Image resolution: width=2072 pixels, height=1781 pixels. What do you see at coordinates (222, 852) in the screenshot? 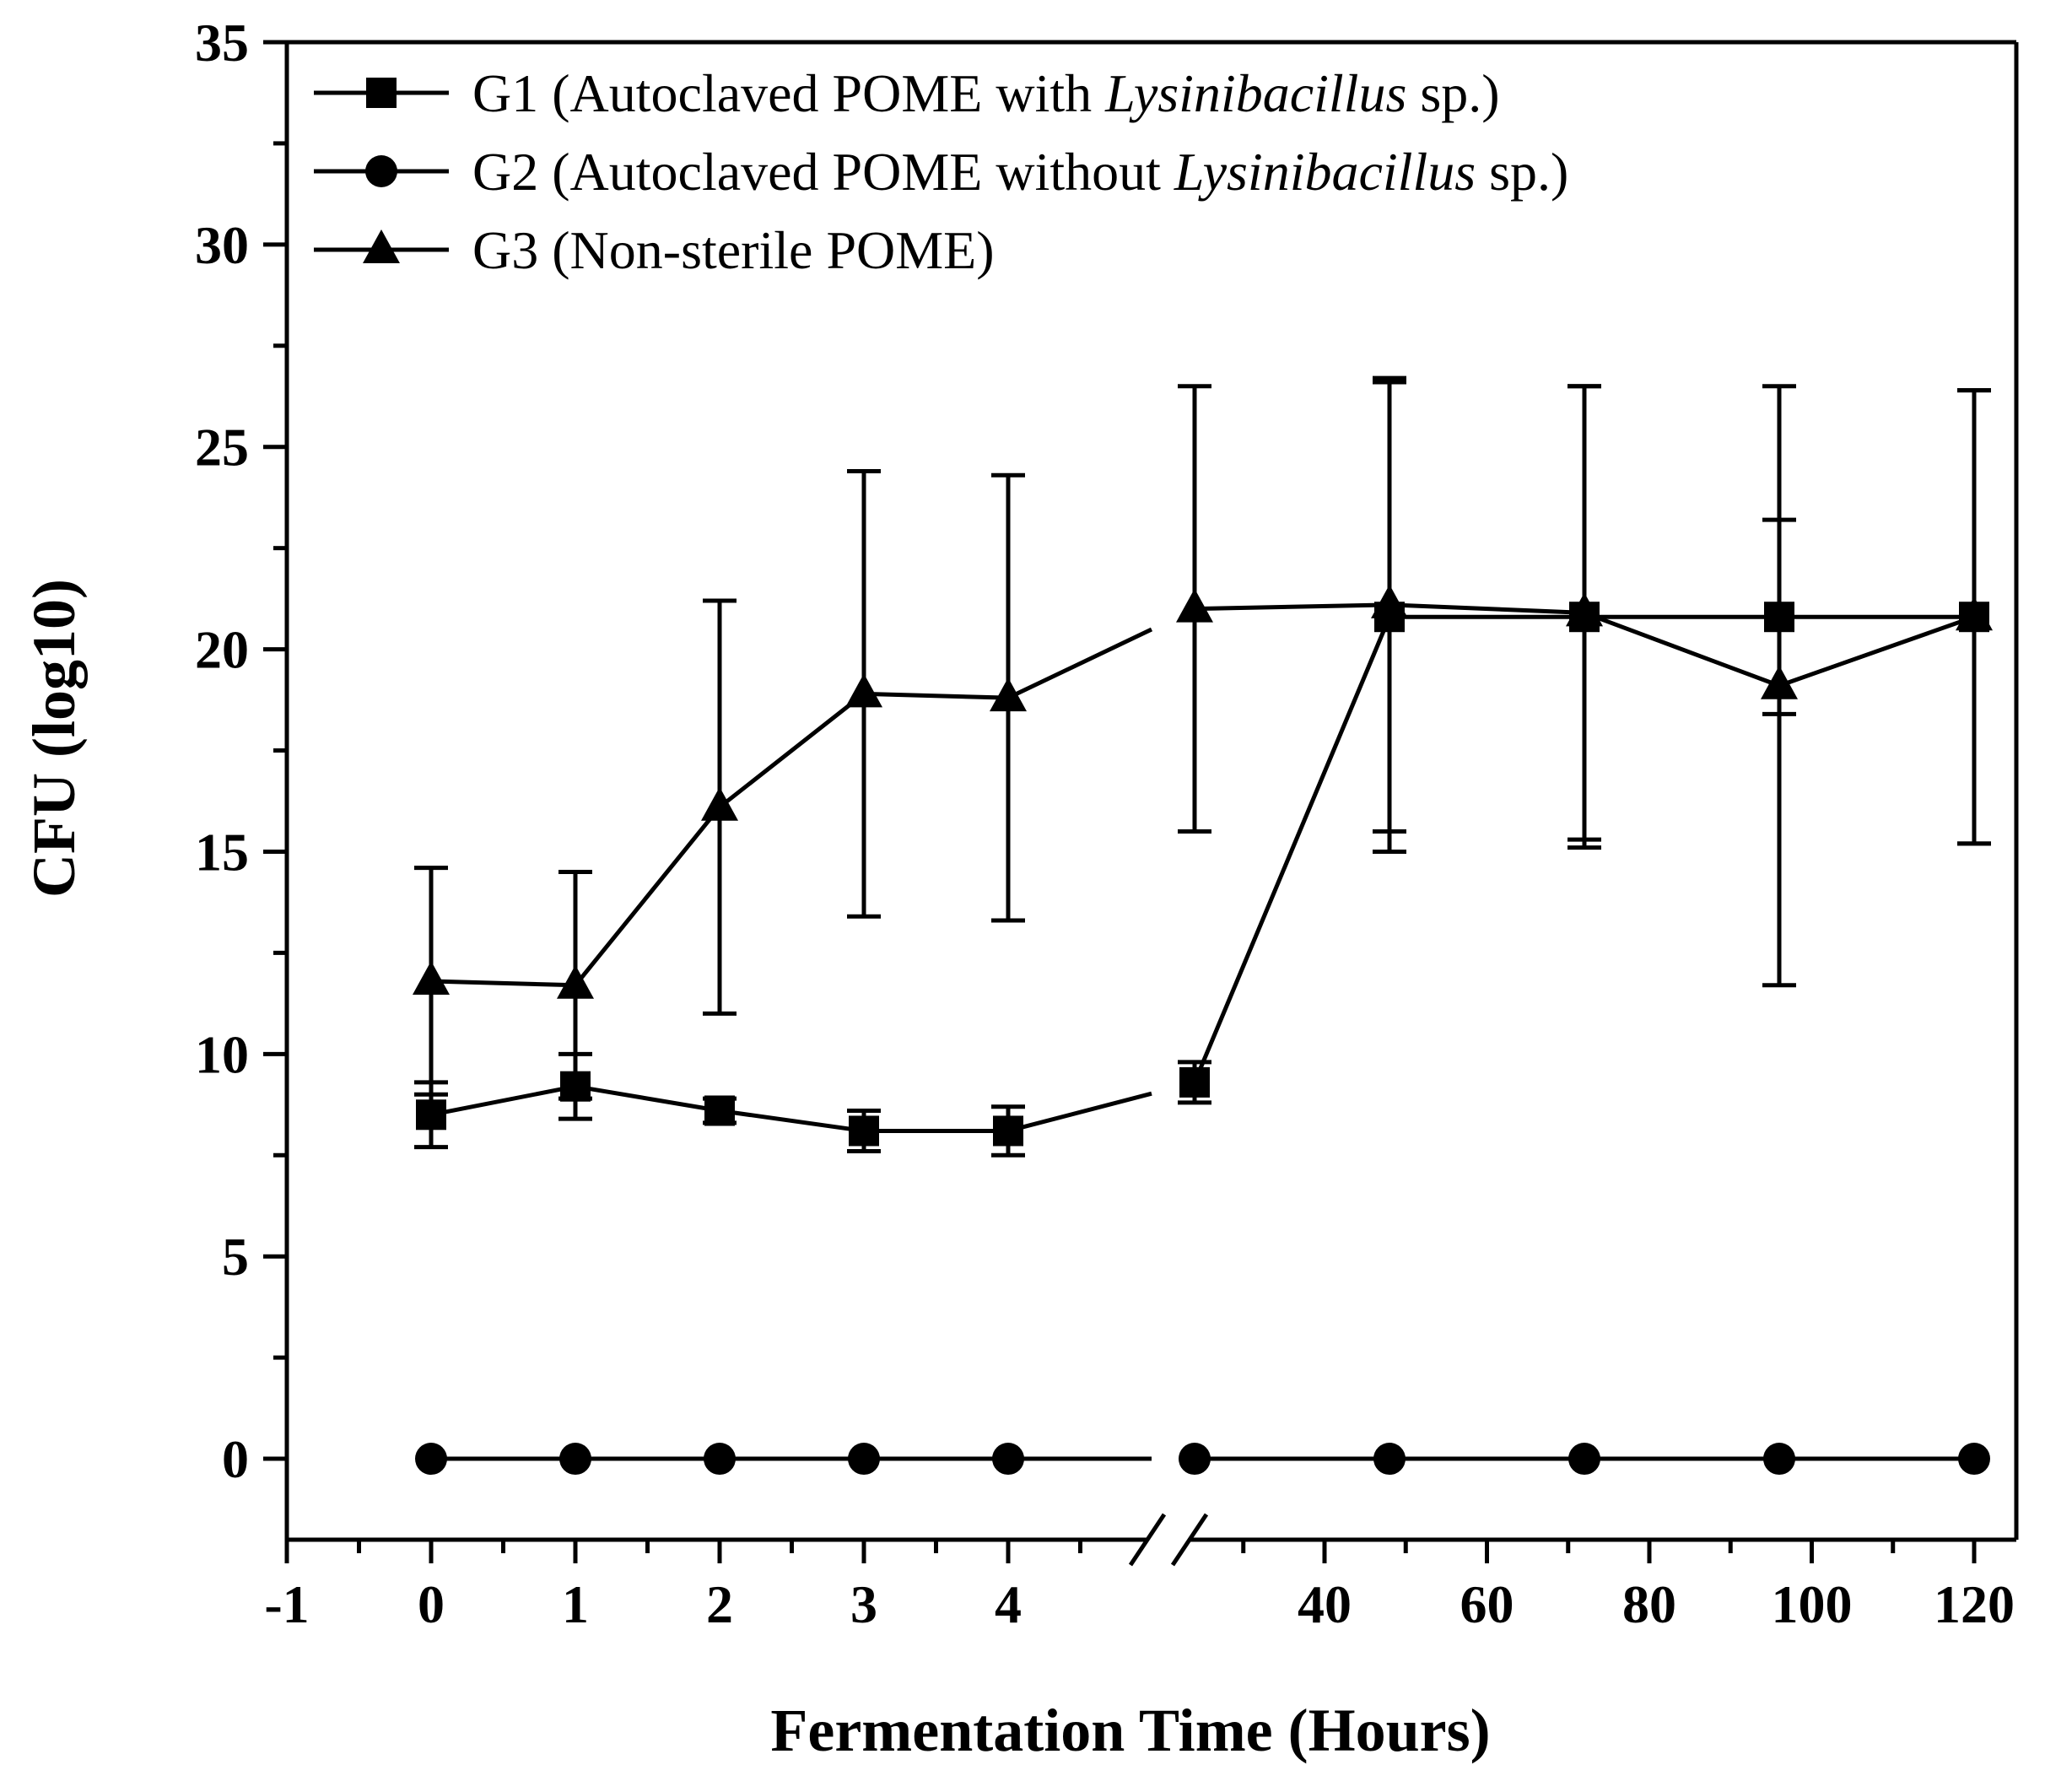
I see `y-tick-label: 15` at bounding box center [222, 852].